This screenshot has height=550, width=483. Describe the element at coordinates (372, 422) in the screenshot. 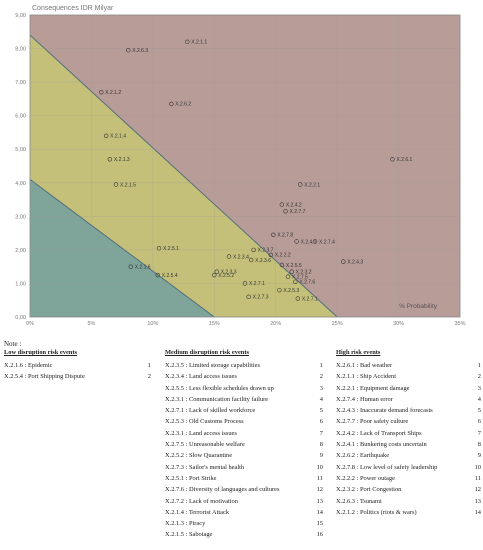

I see `legend-row-text: X.2.7.7 : Poor safety culture` at that location.